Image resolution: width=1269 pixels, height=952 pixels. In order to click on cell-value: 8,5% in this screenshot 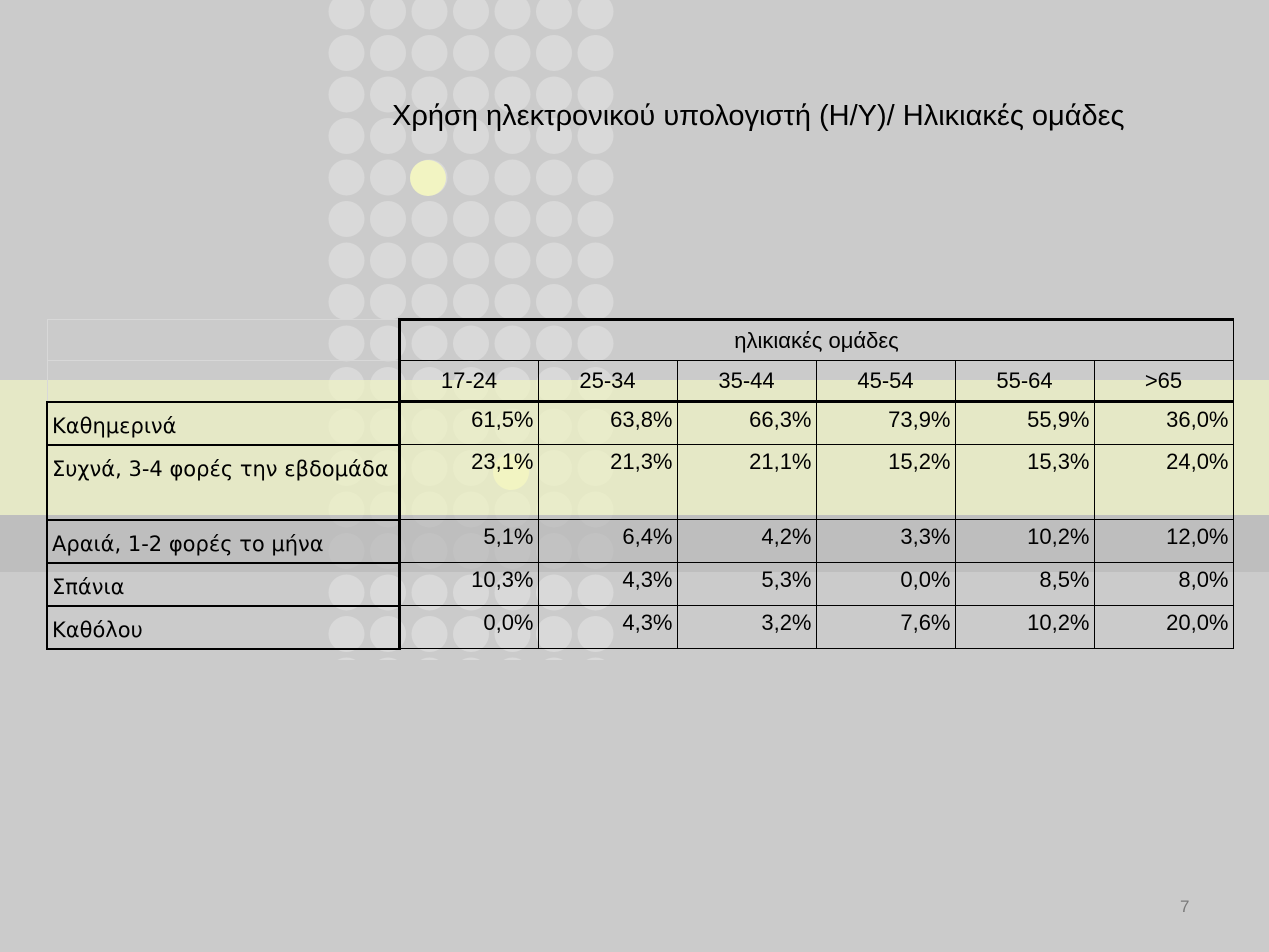, I will do `click(1024, 584)`.